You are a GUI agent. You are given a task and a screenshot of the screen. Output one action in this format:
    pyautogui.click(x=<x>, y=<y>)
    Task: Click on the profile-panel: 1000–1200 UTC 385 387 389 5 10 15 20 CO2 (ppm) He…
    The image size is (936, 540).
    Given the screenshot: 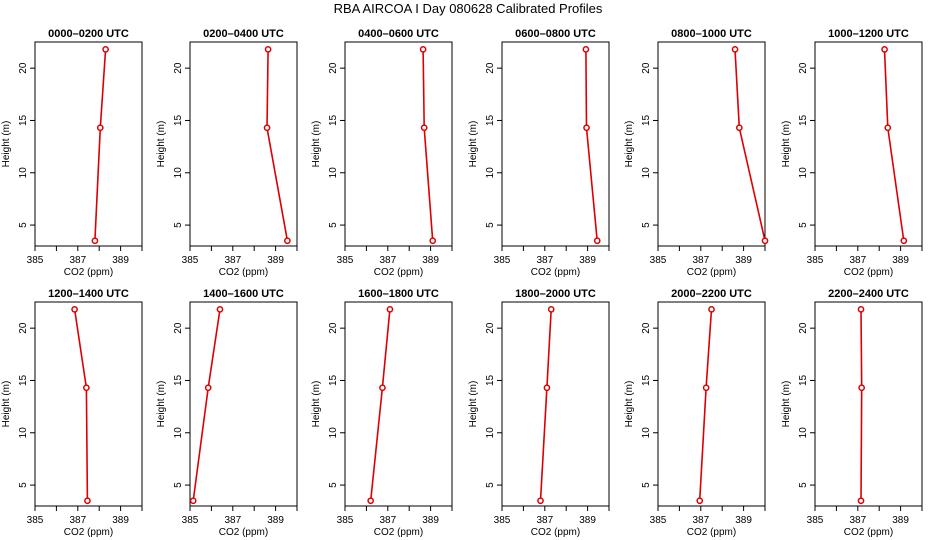 What is the action you would take?
    pyautogui.click(x=852, y=153)
    